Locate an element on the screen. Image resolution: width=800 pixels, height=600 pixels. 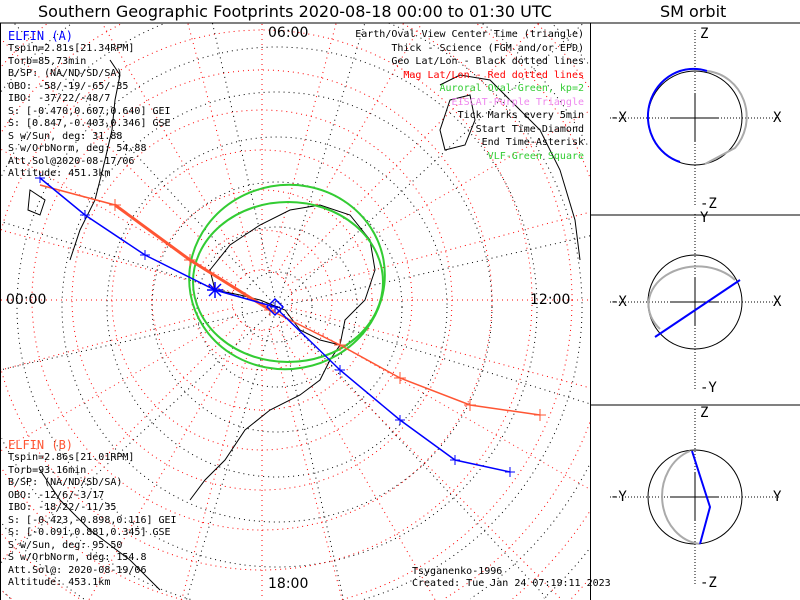
sat-a-info-line: B/SP: (NA/ND/SD/SA) is located at coordinates (65, 73).